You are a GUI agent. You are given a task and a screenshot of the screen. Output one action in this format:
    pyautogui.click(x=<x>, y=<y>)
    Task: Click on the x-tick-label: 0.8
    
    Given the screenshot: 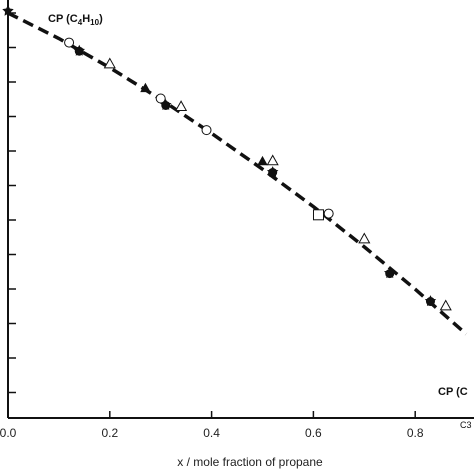 What is the action you would take?
    pyautogui.click(x=415, y=433)
    